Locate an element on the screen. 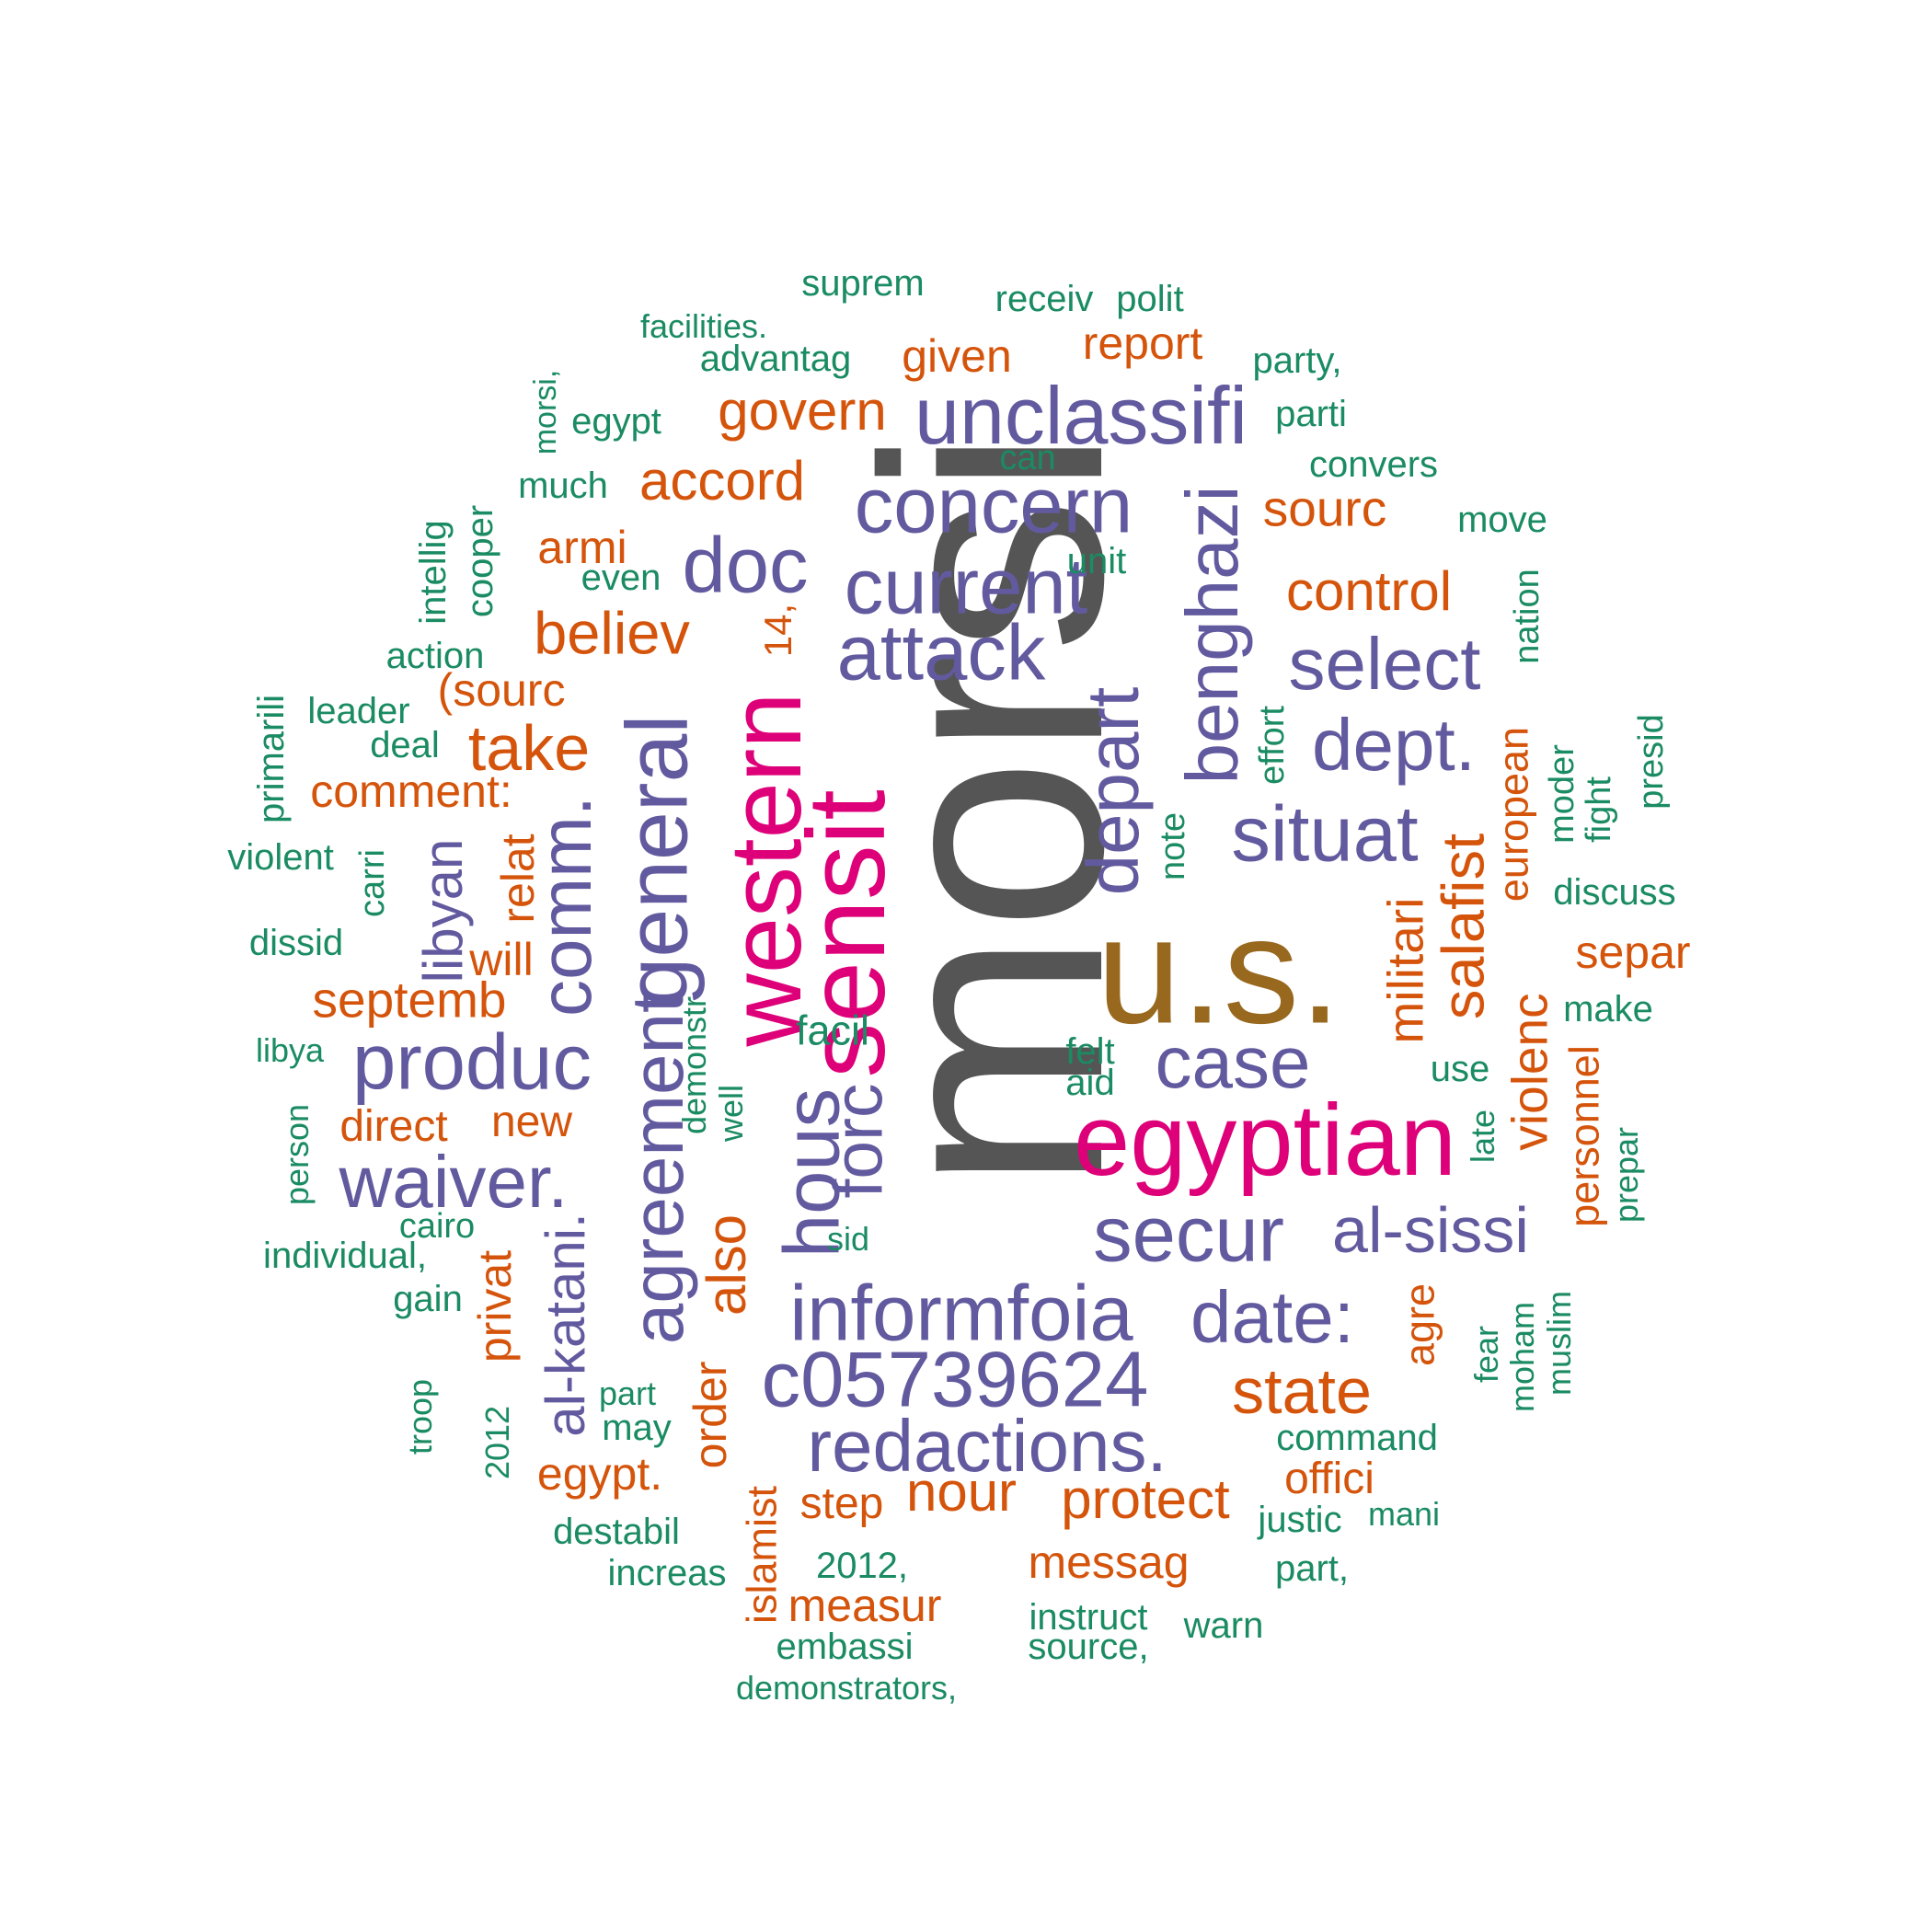 The height and width of the screenshot is (1932, 1932). word-receiv-68: receiv is located at coordinates (1044, 299).